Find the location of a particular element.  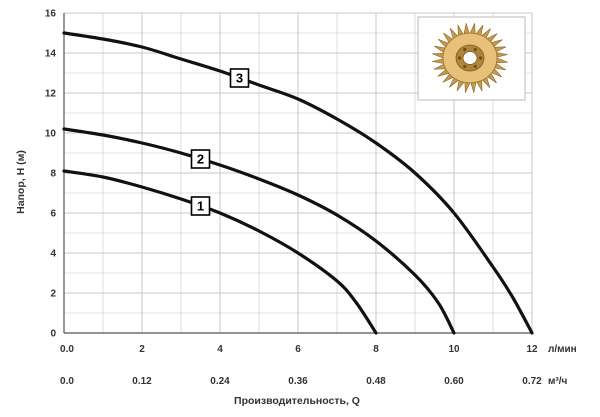

curve-label-3: 3 is located at coordinates (239, 78).